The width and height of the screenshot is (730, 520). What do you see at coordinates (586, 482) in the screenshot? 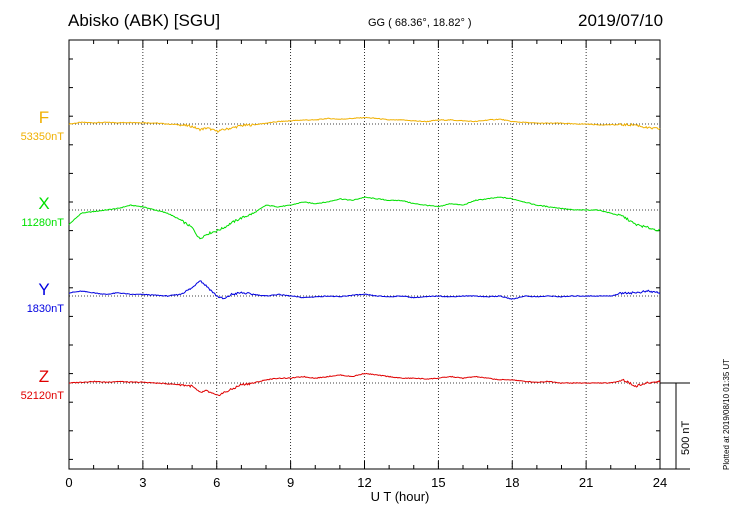
I see `x-tick-label: 21` at bounding box center [586, 482].